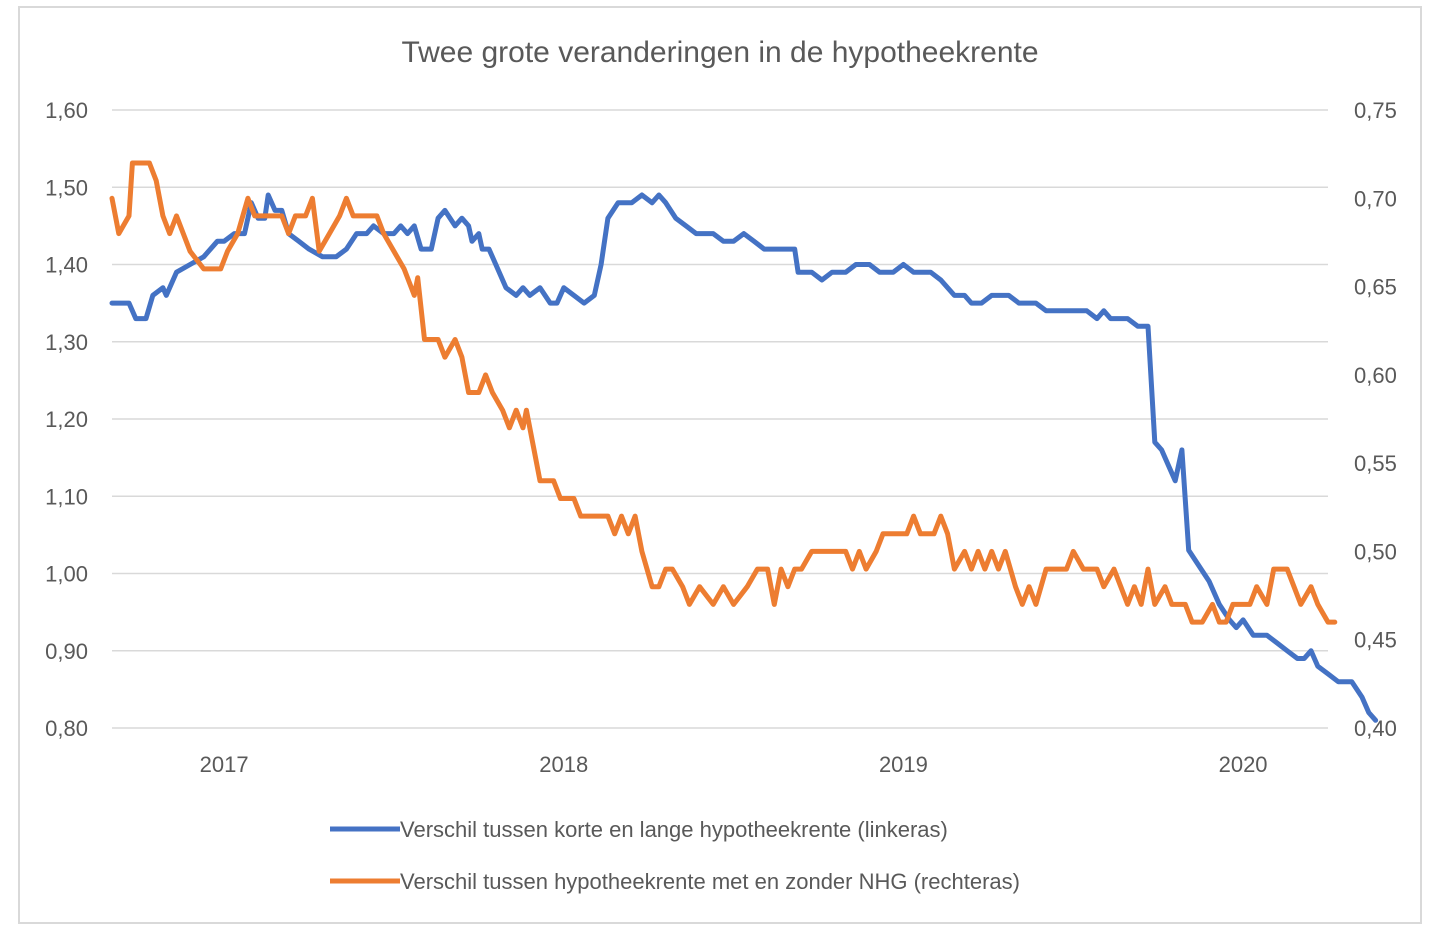  Describe the element at coordinates (1375, 551) in the screenshot. I see `right-tick-label: 0,50` at that location.